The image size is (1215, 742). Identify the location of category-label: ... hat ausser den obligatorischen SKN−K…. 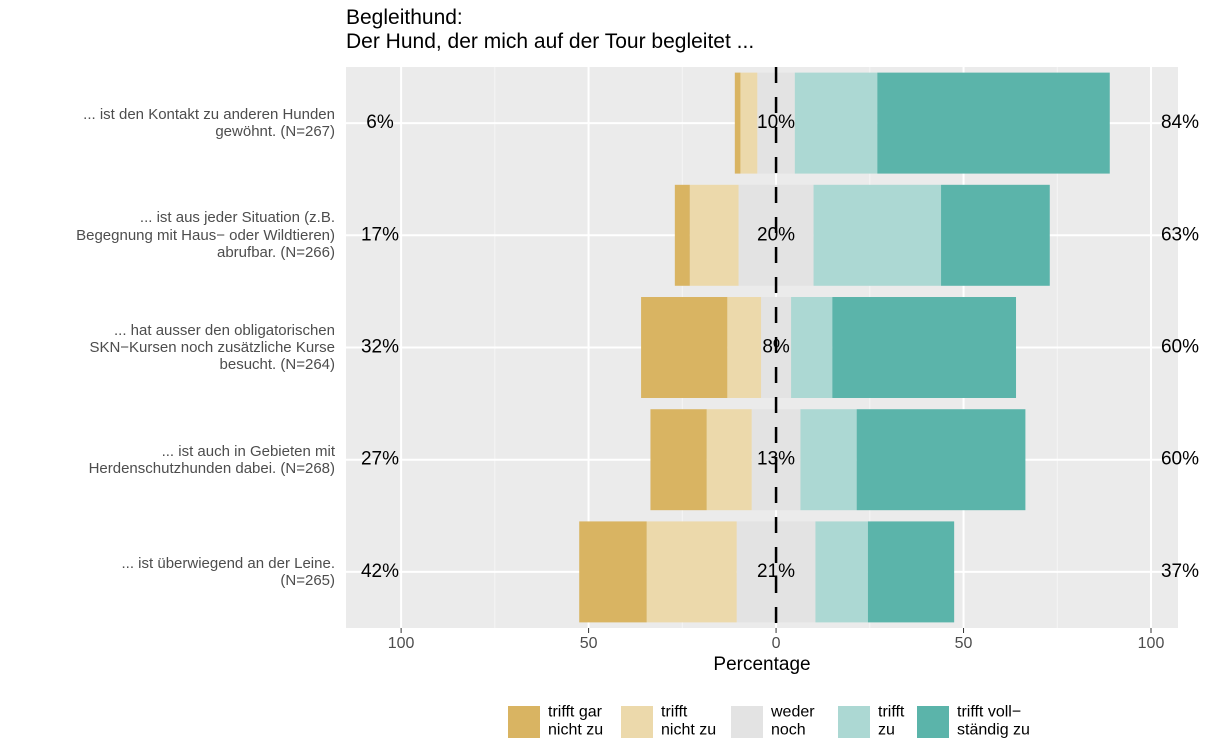
(212, 347).